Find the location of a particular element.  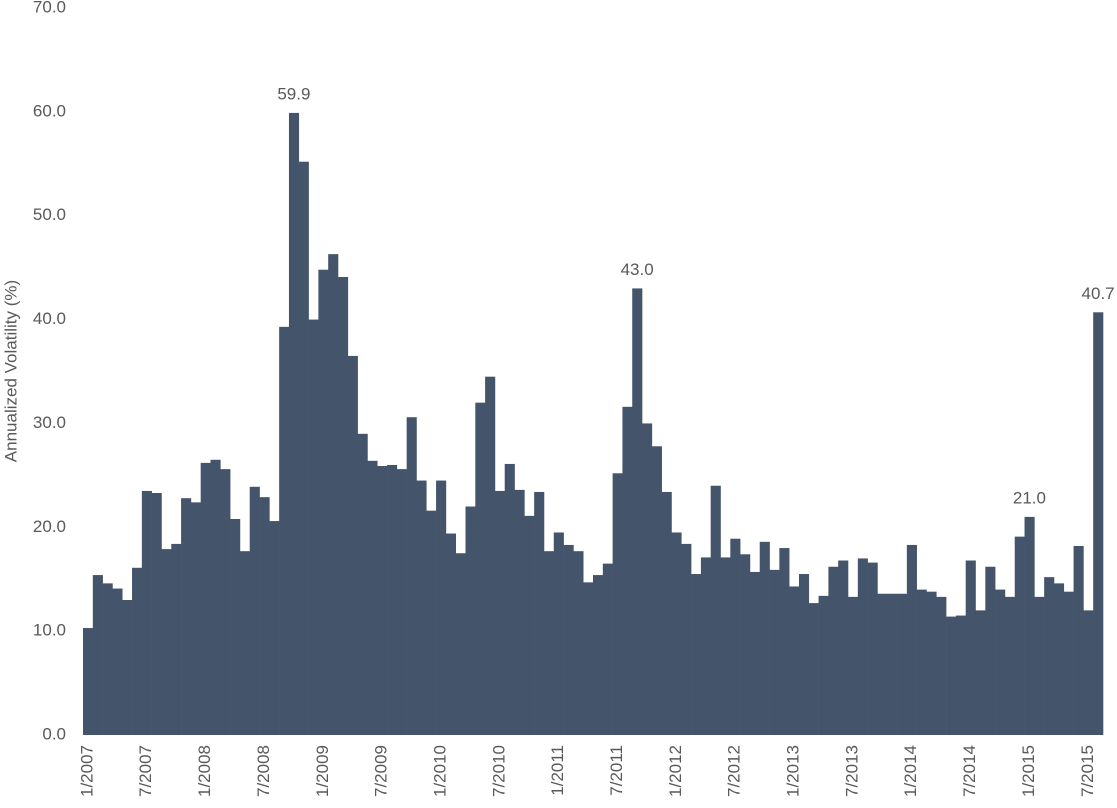

y-axis-label: Annualized Volatility (%) is located at coordinates (10, 371).